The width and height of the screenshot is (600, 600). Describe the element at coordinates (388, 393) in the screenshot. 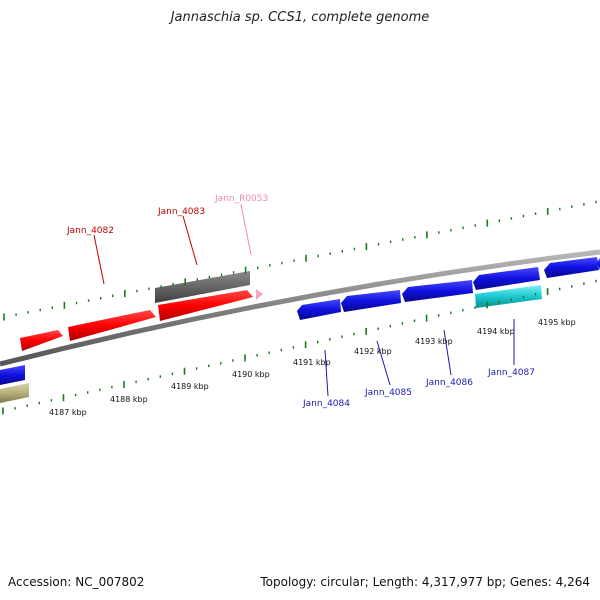

I see `gene-label-jann-4085: Jann_4085` at that location.